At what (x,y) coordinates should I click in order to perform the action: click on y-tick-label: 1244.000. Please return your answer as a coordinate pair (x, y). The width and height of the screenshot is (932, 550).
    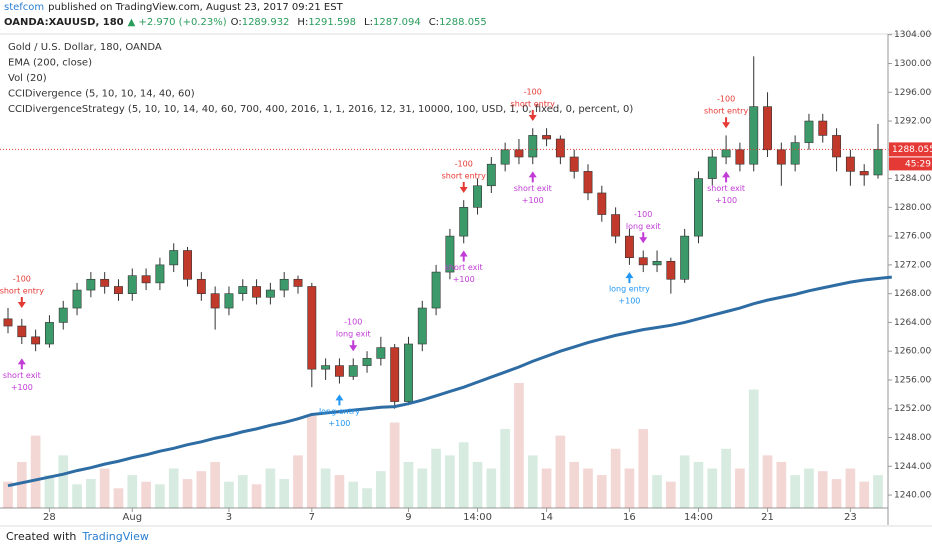
    Looking at the image, I should click on (913, 467).